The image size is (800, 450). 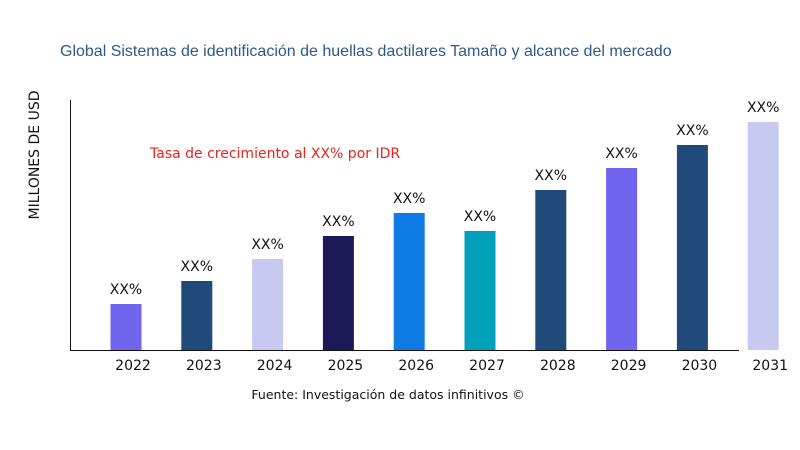 I want to click on bar-2029, so click(x=622, y=259).